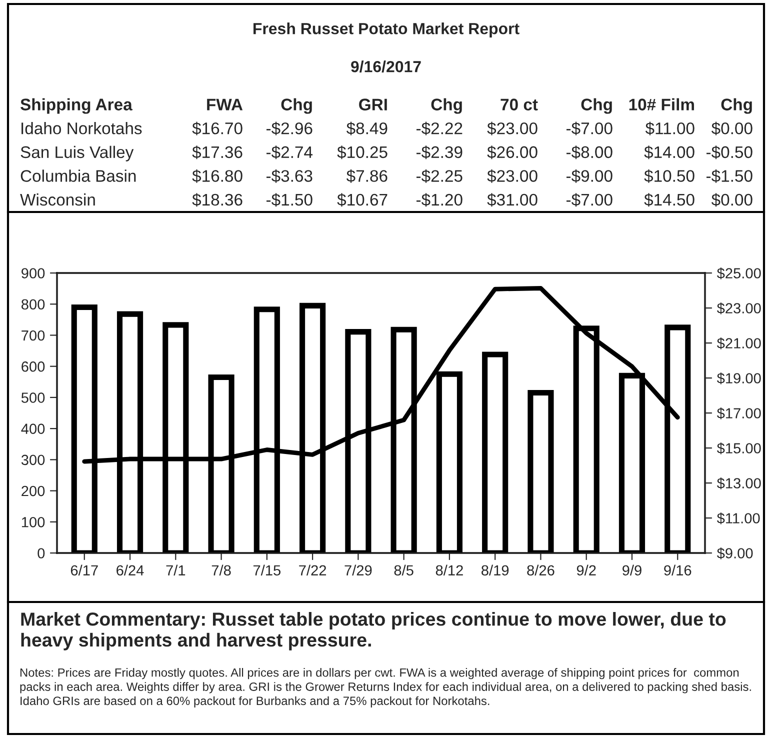 The image size is (772, 740). I want to click on text: 10# Film, so click(661, 104).